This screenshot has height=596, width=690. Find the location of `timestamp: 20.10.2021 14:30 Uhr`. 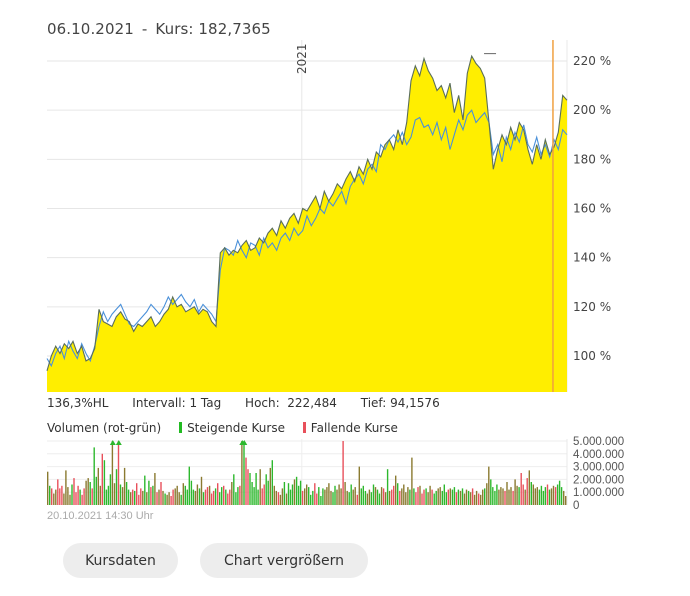

timestamp: 20.10.2021 14:30 Uhr is located at coordinates (100, 516).